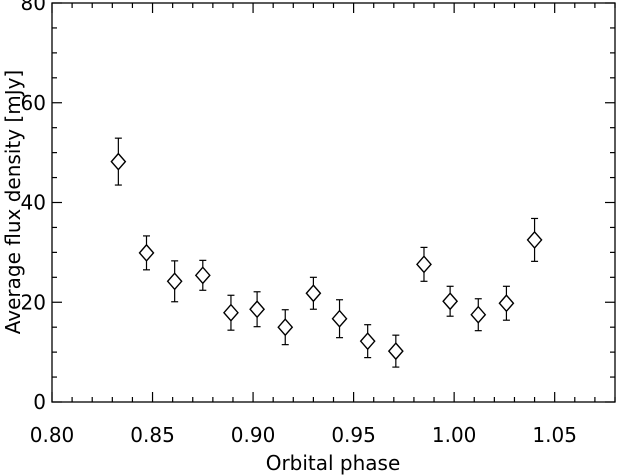 The height and width of the screenshot is (476, 618). I want to click on y-tick-label: 0, so click(39, 402).